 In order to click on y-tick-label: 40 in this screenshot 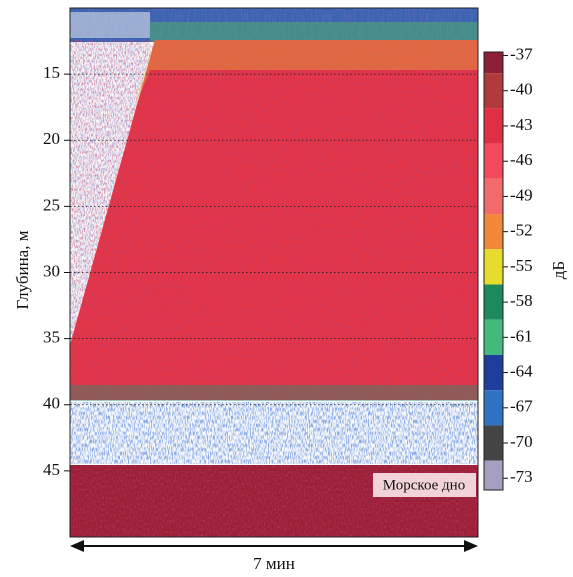, I will do `click(51, 403)`.